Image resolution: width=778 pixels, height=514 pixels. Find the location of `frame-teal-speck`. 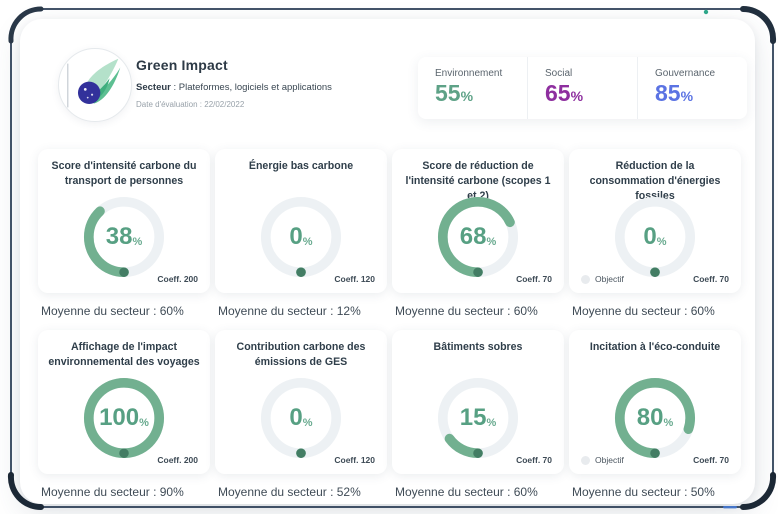

frame-teal-speck is located at coordinates (706, 12).